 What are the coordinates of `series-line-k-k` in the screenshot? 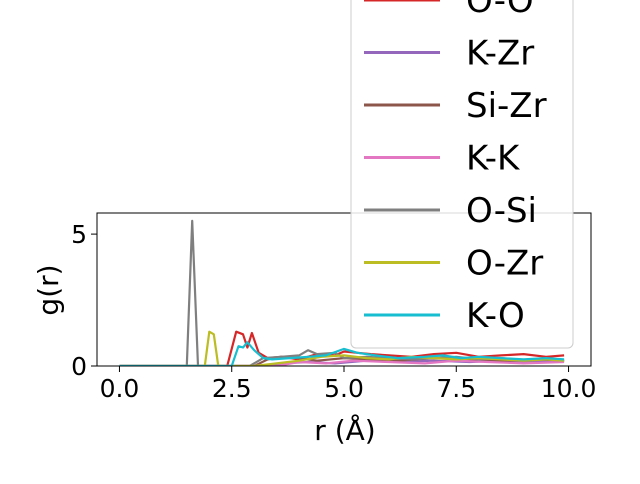 It's located at (342, 362).